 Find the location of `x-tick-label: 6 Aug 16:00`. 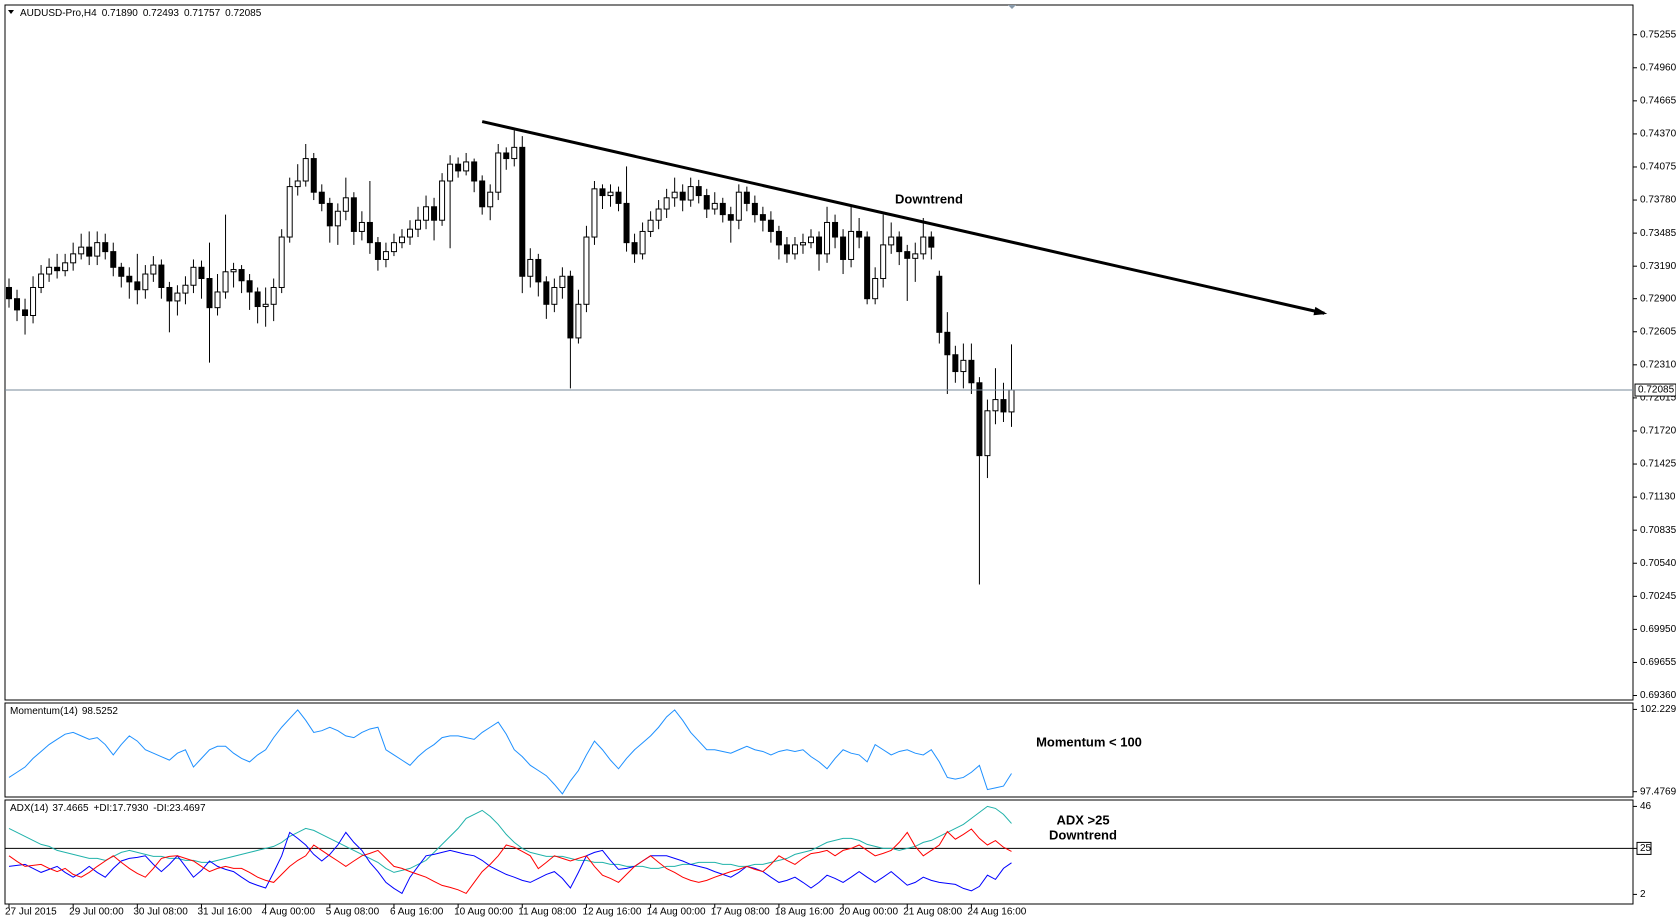

x-tick-label: 6 Aug 16:00 is located at coordinates (417, 912).